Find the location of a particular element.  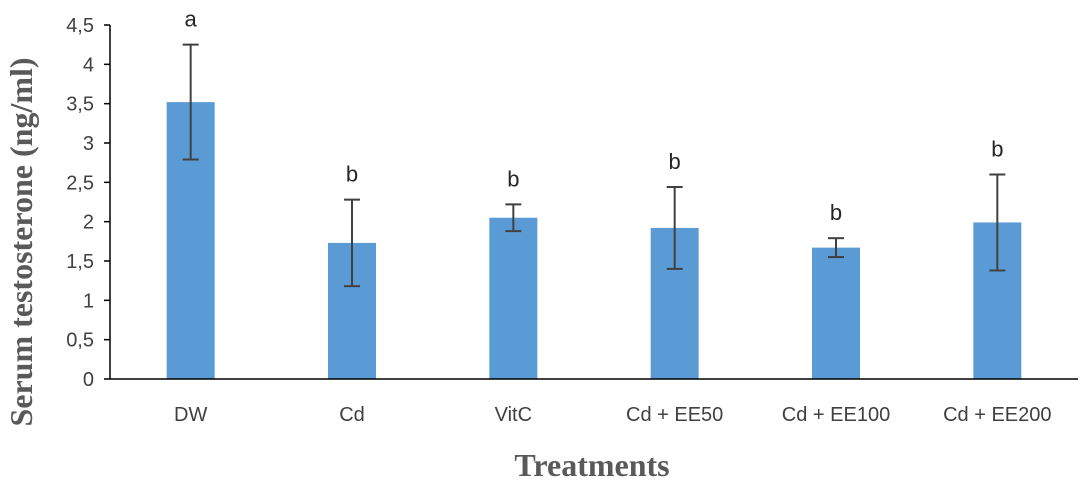

x-category-label: VitC is located at coordinates (513, 415).